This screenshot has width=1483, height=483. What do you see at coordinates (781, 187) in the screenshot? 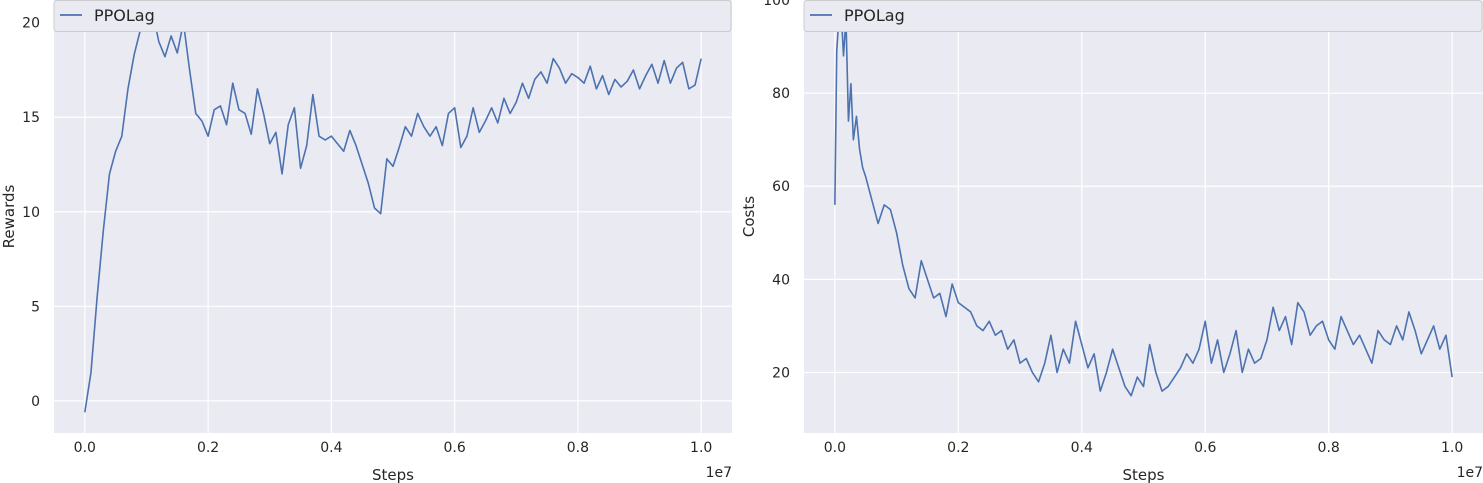
I see `y-tick-label: 60` at bounding box center [781, 187].